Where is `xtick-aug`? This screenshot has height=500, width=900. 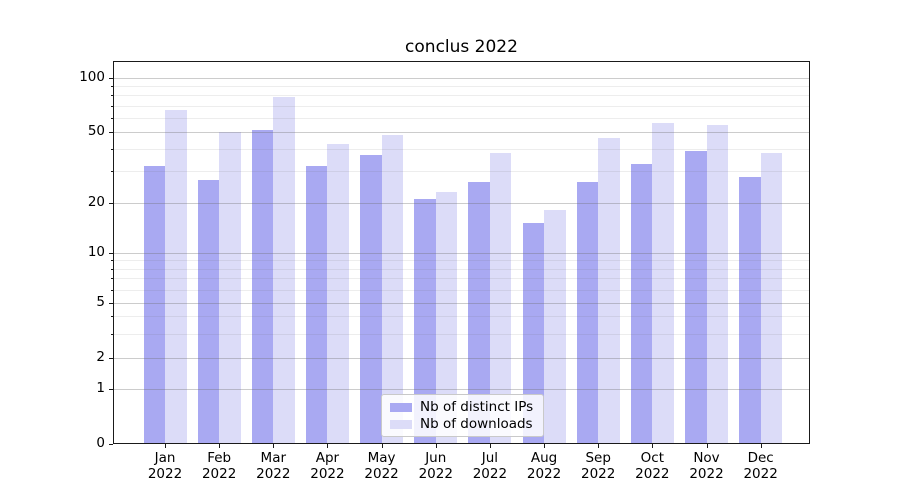
xtick-aug is located at coordinates (545, 446).